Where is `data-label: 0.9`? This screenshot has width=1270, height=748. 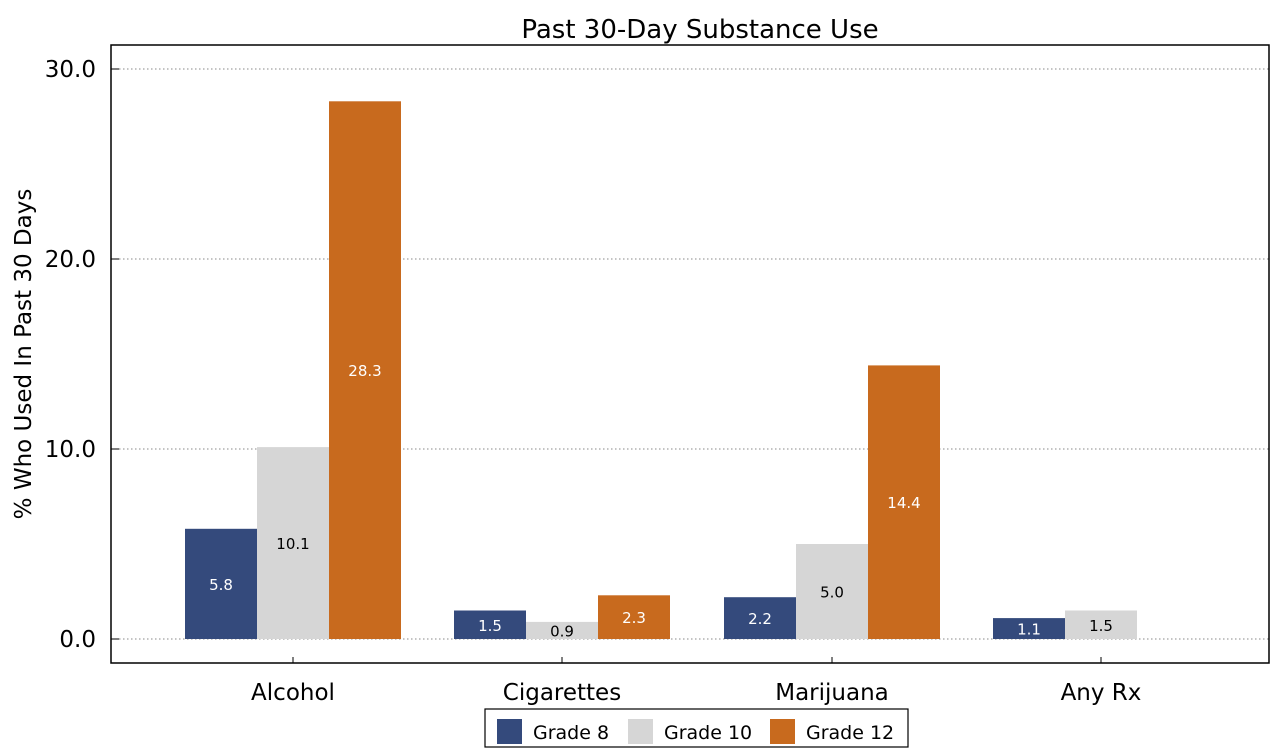 data-label: 0.9 is located at coordinates (562, 631).